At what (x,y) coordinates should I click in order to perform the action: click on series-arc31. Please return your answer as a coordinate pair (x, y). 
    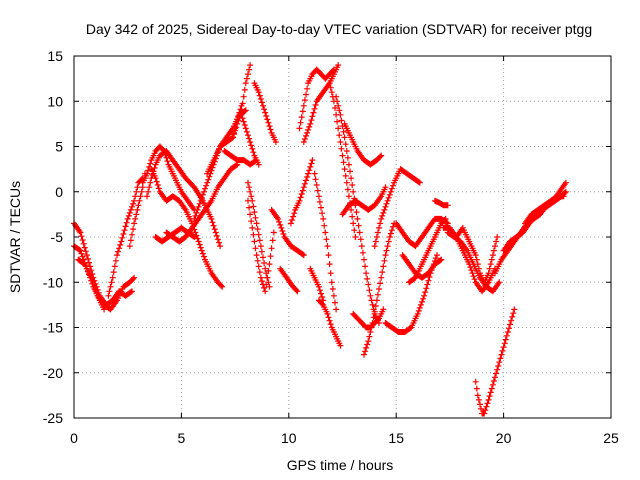
    Looking at the image, I should click on (368, 318).